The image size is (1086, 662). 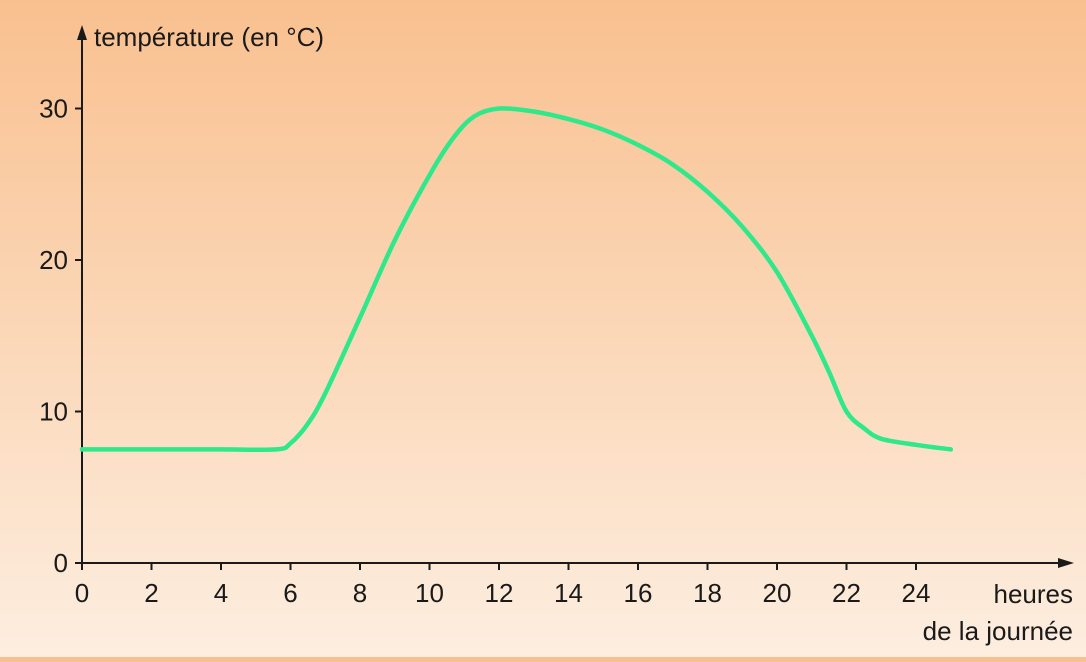 I want to click on x-axis-arrow, so click(x=1066, y=563).